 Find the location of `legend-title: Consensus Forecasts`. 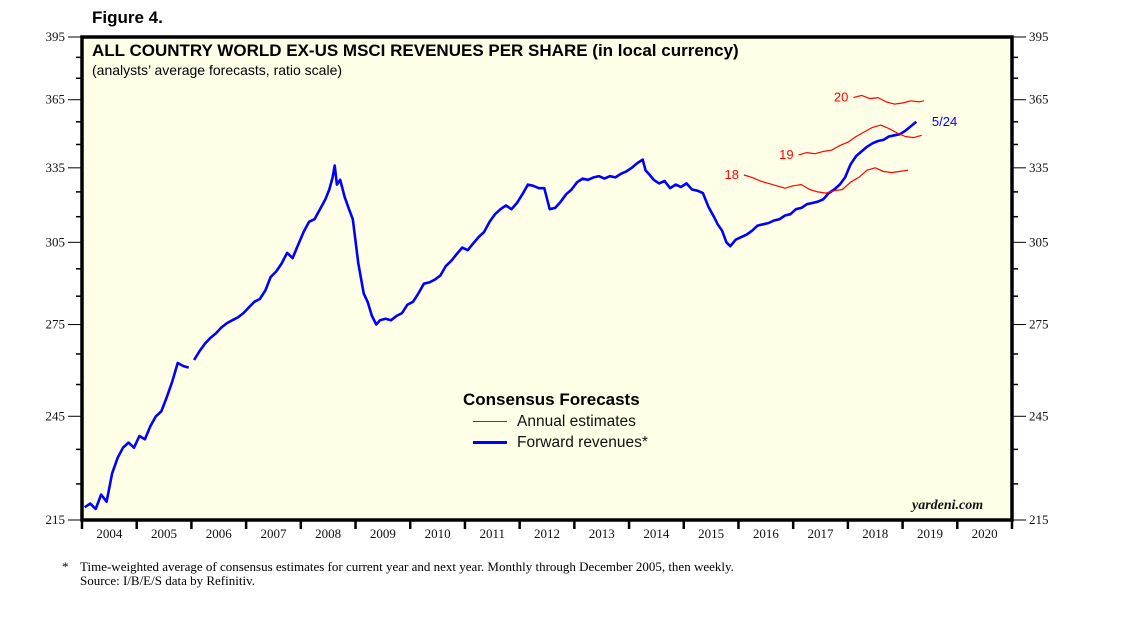

legend-title: Consensus Forecasts is located at coordinates (551, 399).